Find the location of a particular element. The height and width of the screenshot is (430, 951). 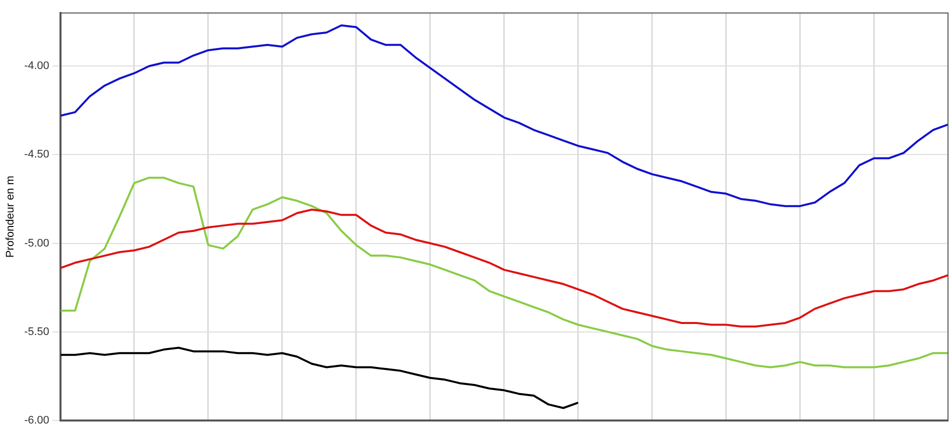

y-tick-label: -6.00 is located at coordinates (37, 420).